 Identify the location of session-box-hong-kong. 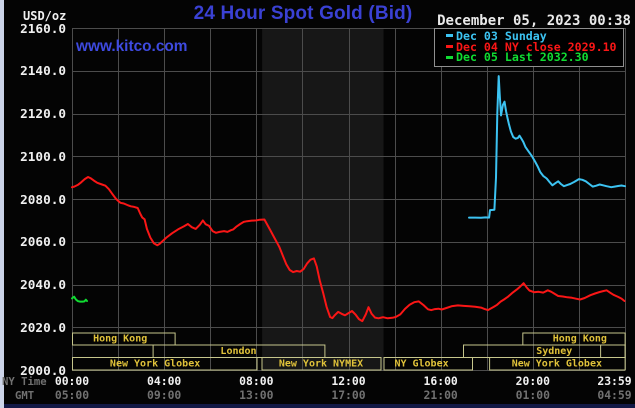
(124, 339).